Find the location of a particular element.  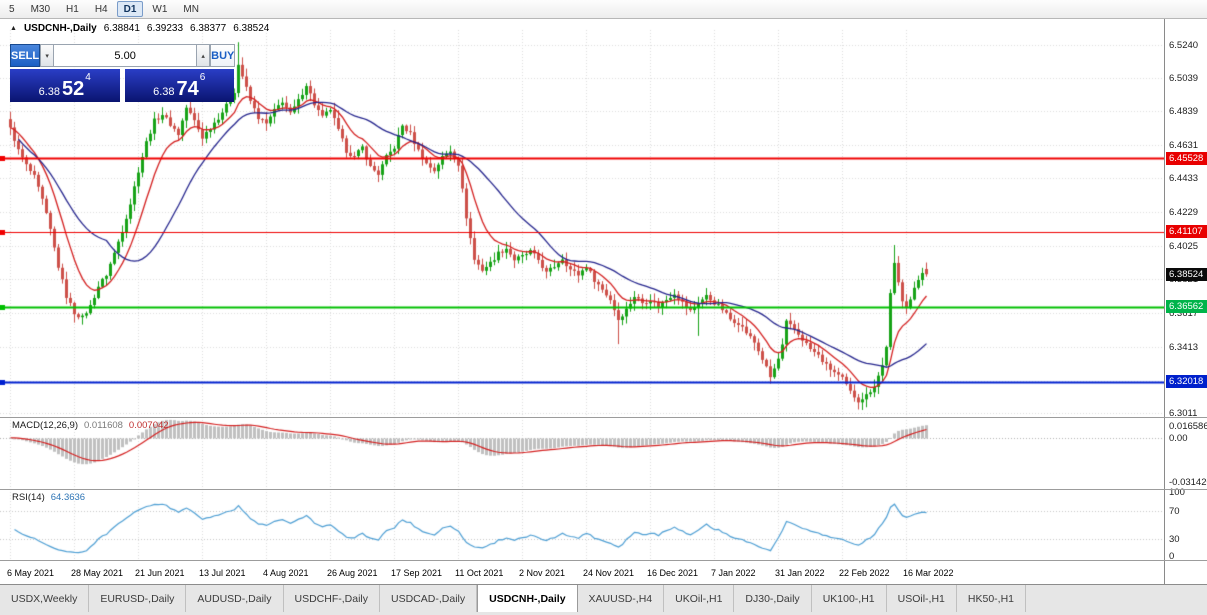

date-axis-label: 28 May 2021 is located at coordinates (97, 573).